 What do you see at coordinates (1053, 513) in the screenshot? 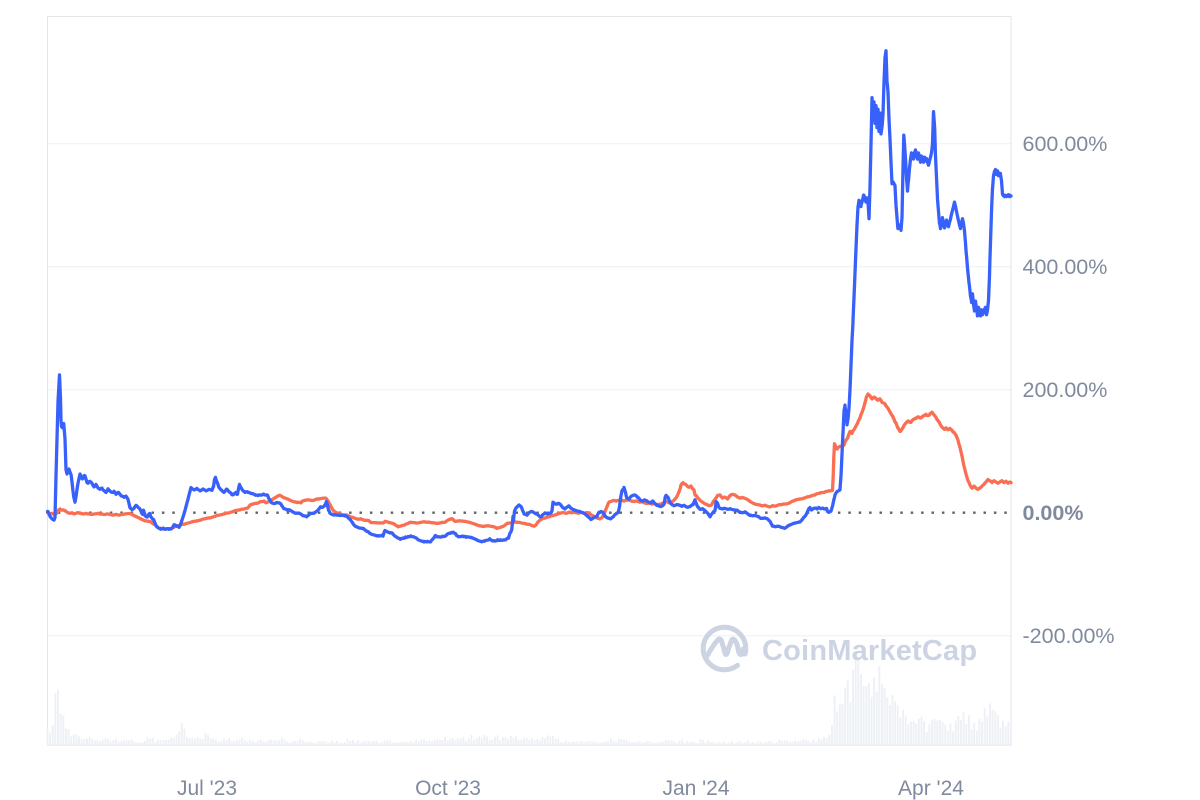
I see `svg-text: 0.00%` at bounding box center [1053, 513].